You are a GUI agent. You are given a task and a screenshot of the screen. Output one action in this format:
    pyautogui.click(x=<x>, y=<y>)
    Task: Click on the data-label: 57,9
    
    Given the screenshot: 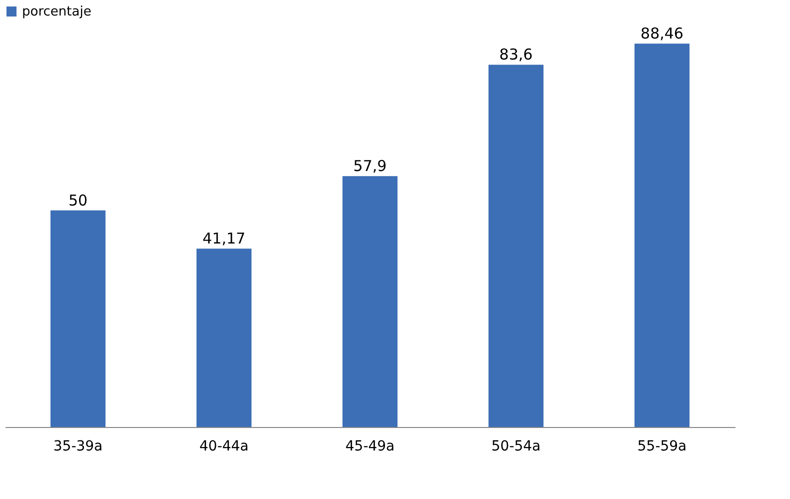 What is the action you would take?
    pyautogui.click(x=370, y=166)
    